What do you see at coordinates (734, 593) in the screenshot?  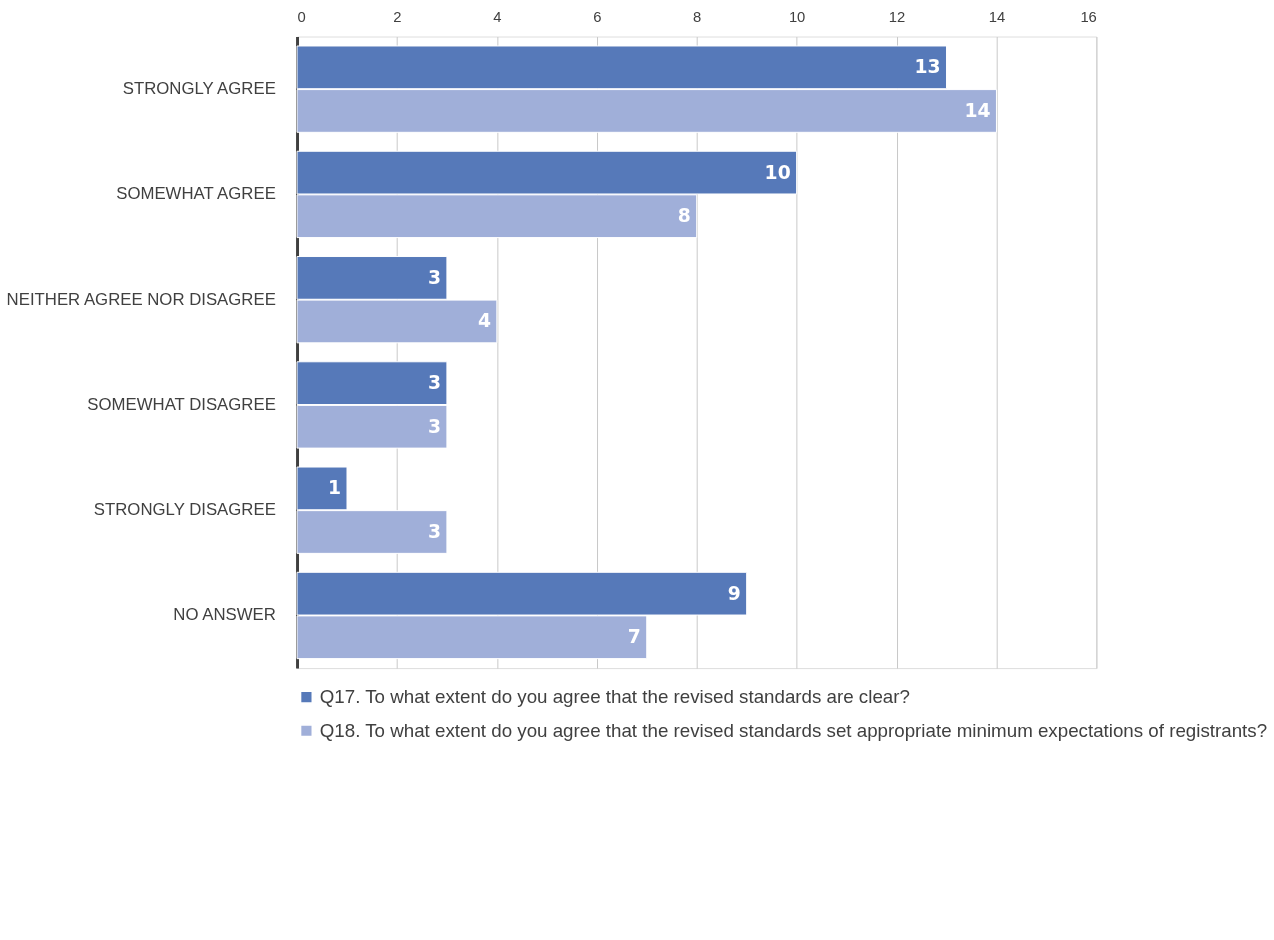 I see `data-label: 9` at bounding box center [734, 593].